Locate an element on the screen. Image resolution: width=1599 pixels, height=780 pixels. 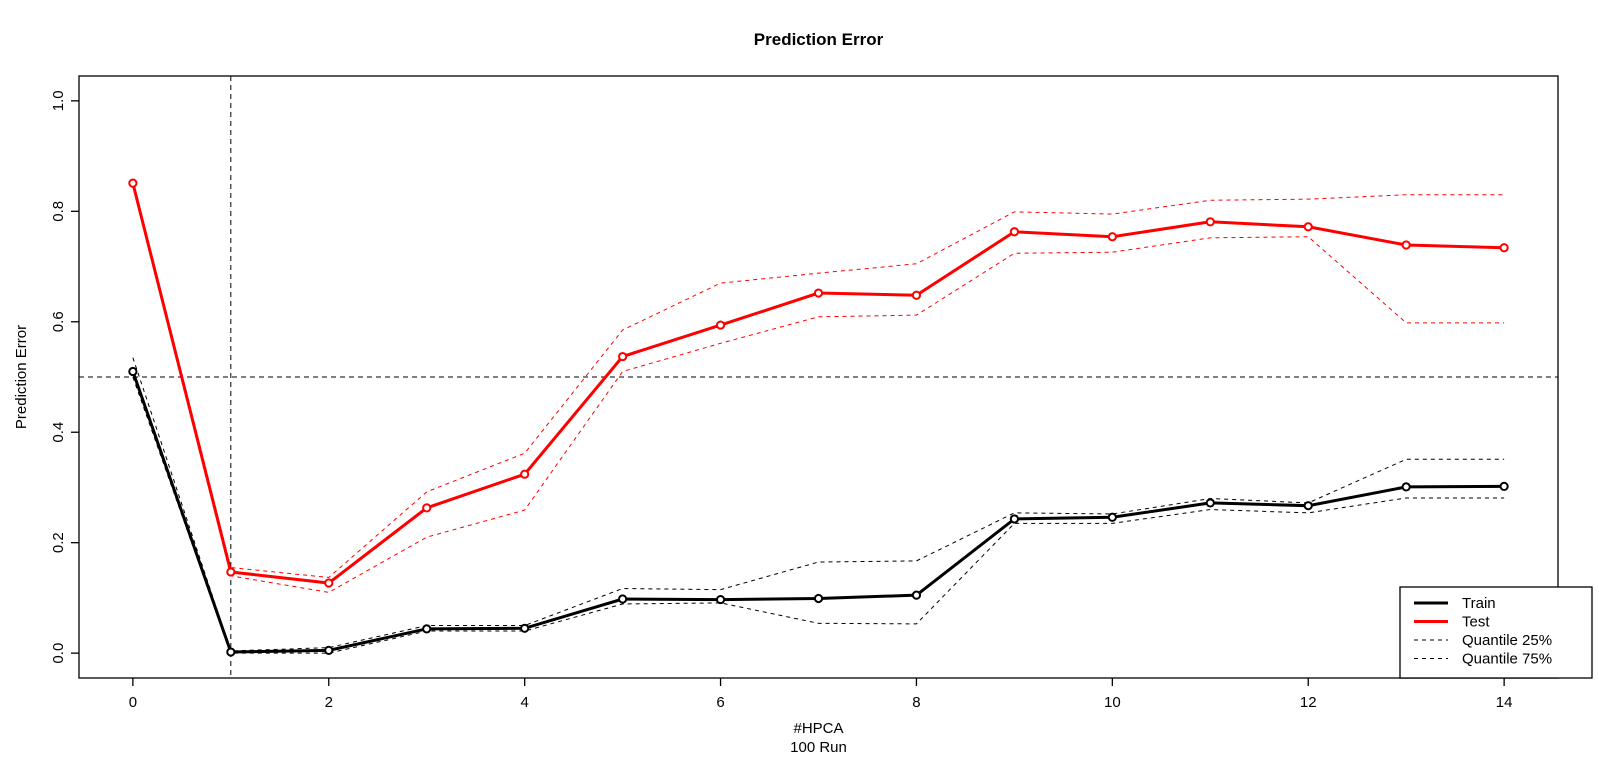
legend-label: Test is located at coordinates (1476, 622).